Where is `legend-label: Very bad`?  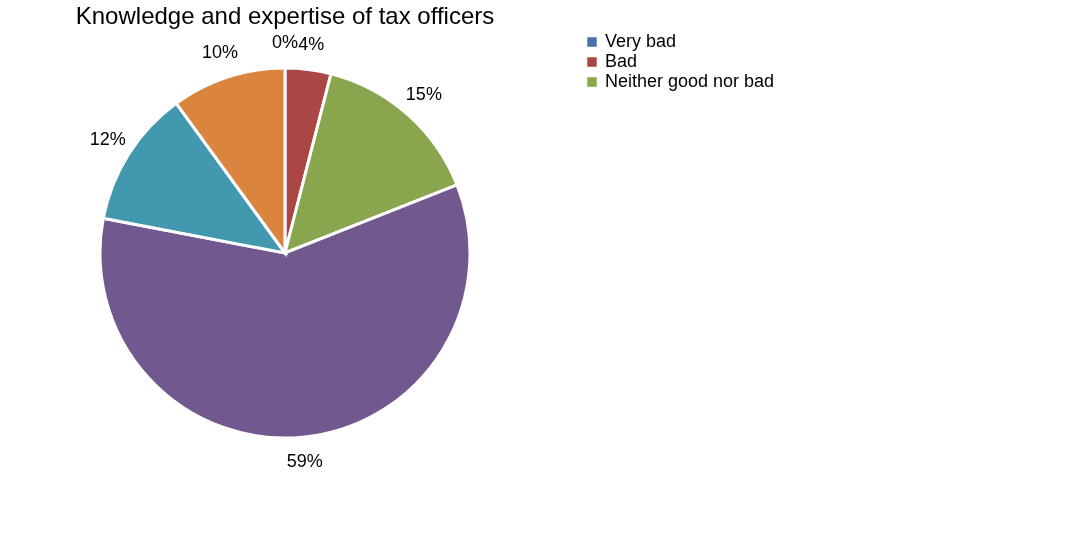 legend-label: Very bad is located at coordinates (641, 41).